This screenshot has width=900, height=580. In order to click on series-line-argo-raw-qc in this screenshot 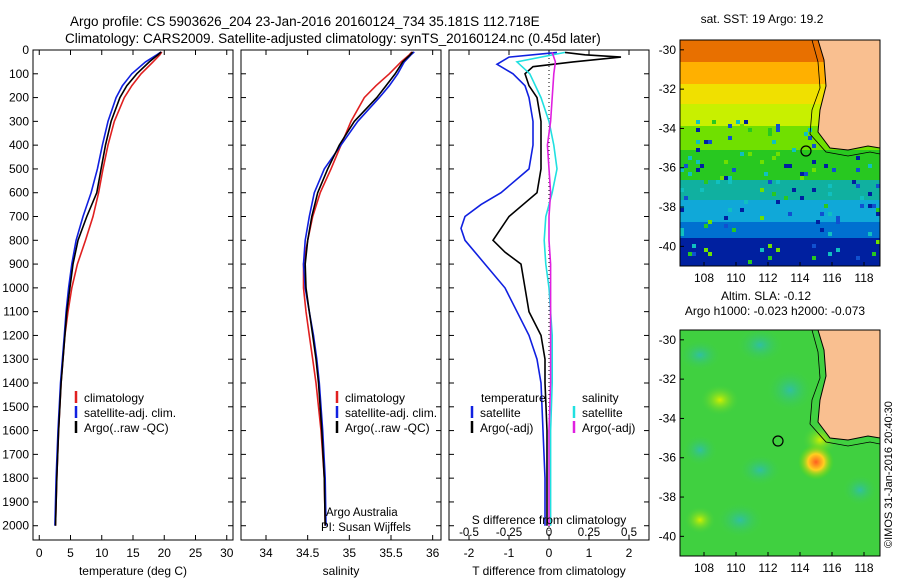, I will do `click(359, 288)`.